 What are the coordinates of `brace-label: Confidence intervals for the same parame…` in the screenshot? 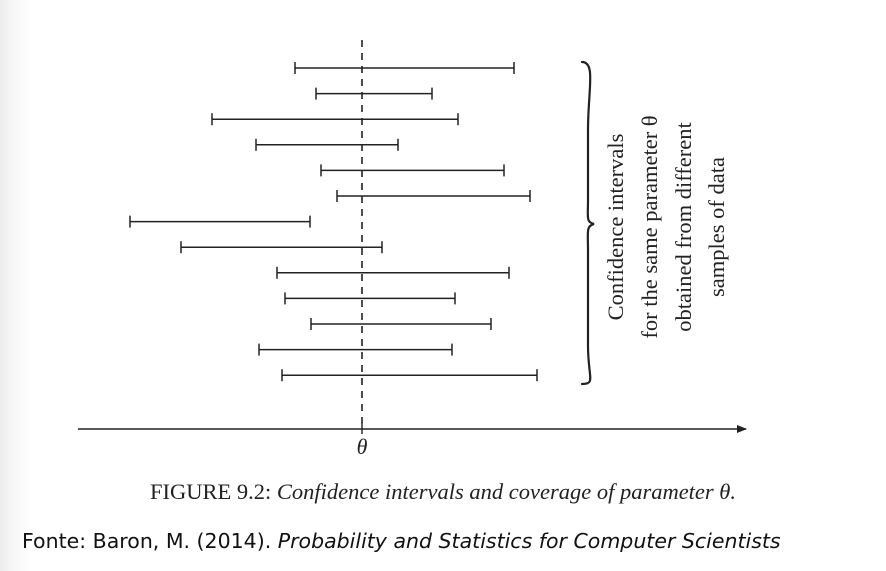 It's located at (666, 226).